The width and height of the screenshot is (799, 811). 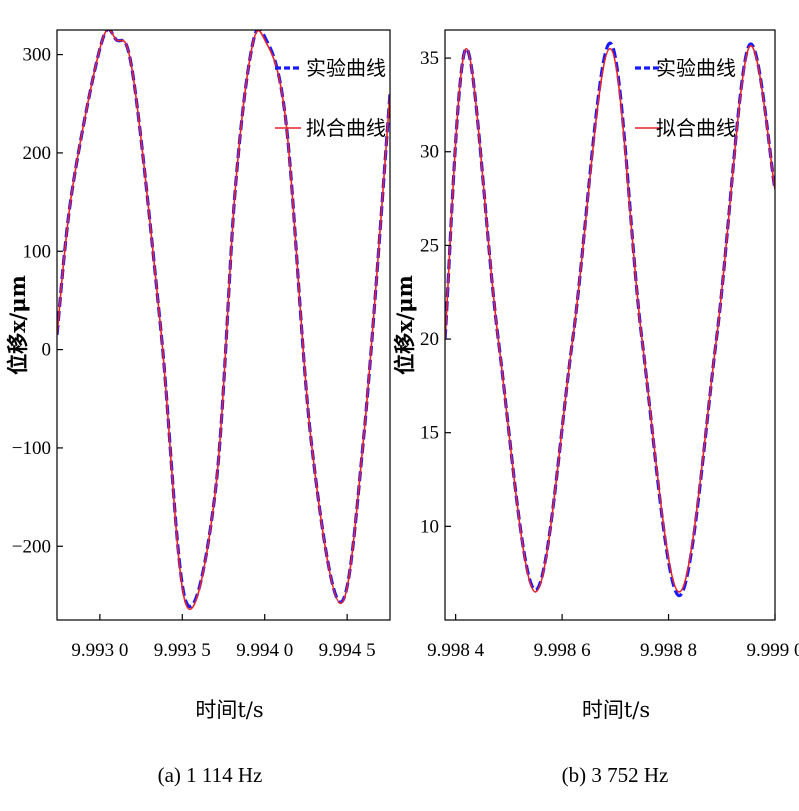 What do you see at coordinates (264, 650) in the screenshot?
I see `x-tick-label: 9.994 0` at bounding box center [264, 650].